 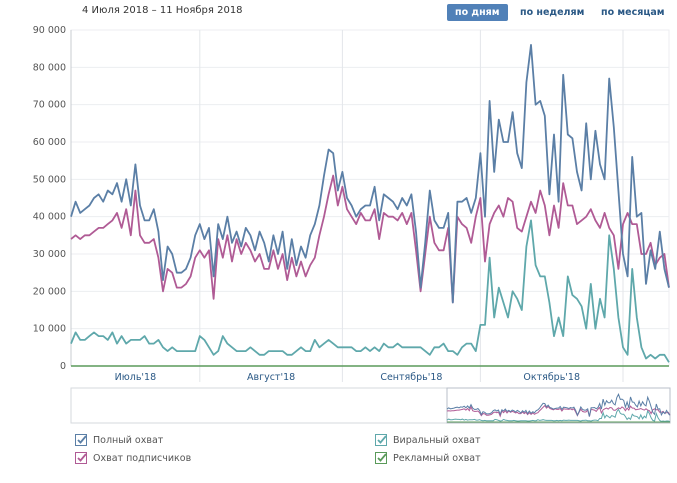 I want to click on legend-full-reach: Полный охват, so click(x=119, y=440).